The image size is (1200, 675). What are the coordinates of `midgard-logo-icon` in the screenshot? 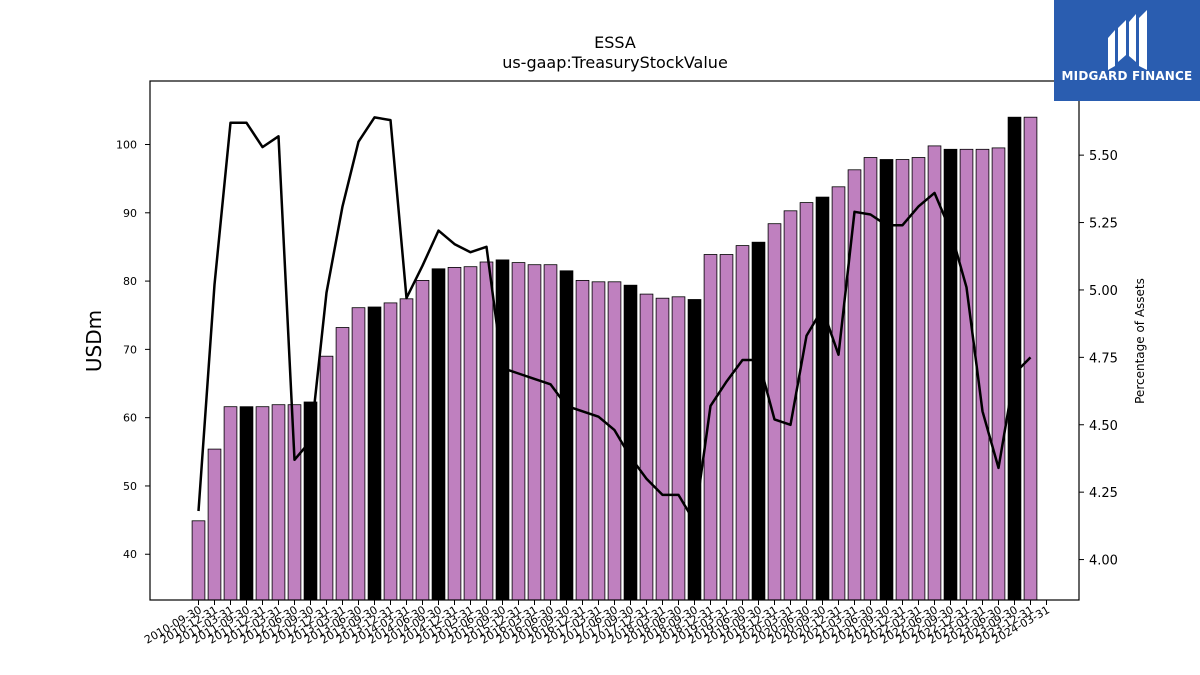 It's located at (1127, 40).